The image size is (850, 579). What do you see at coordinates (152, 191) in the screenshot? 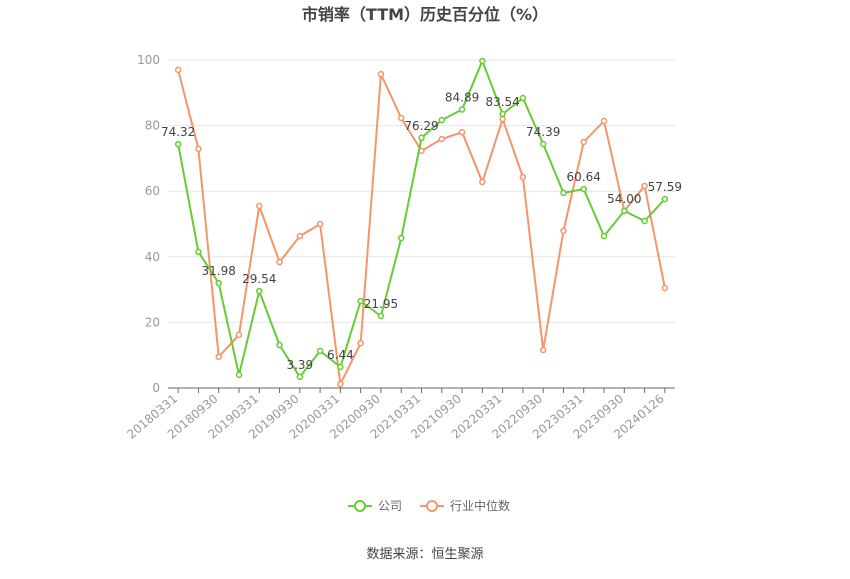
I see `y-tick-label: 60` at bounding box center [152, 191].